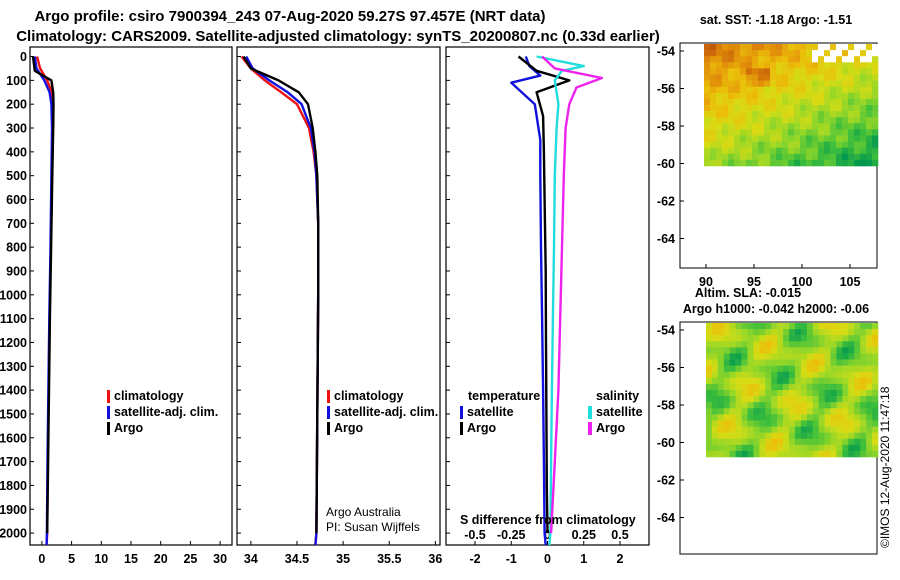 The width and height of the screenshot is (900, 580). Describe the element at coordinates (546, 535) in the screenshot. I see `difference-x-axis-bottom: -0.5 -0.25 0 0.25 0.5` at that location.